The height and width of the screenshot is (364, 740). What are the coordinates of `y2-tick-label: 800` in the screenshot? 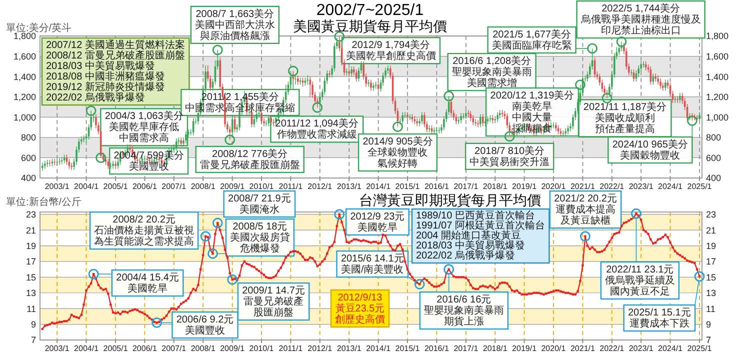 It's located at (714, 137).